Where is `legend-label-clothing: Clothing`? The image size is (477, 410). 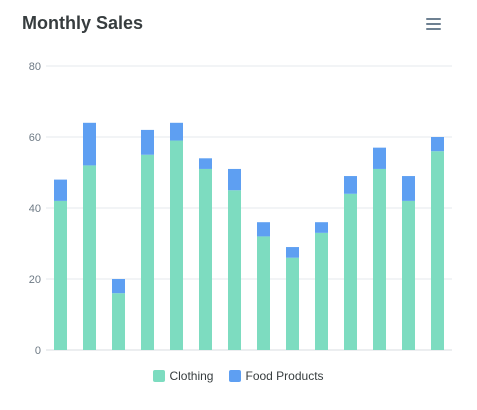
legend-label-clothing: Clothing is located at coordinates (191, 376).